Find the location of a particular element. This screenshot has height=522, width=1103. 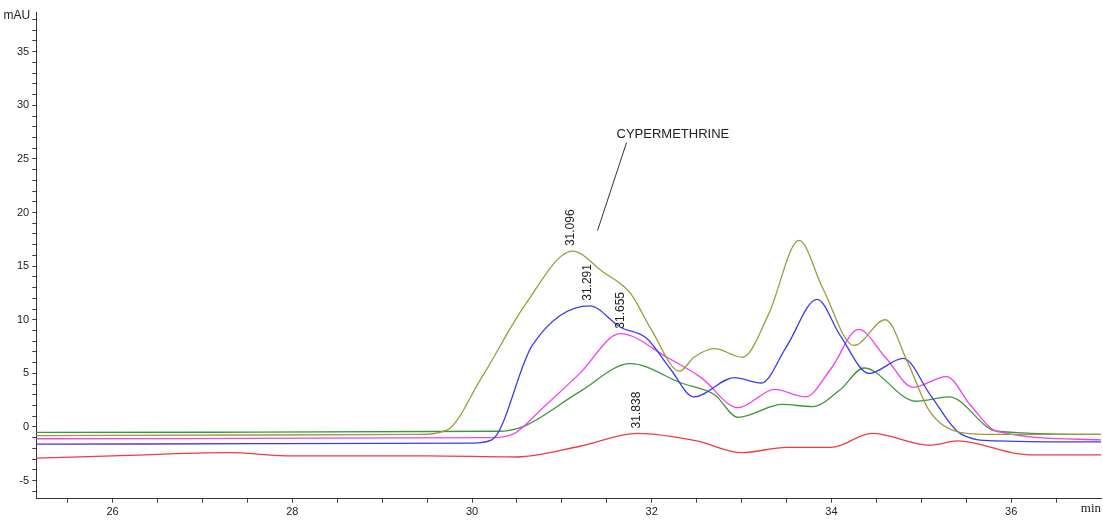

annotation: 31.291 is located at coordinates (587, 282).